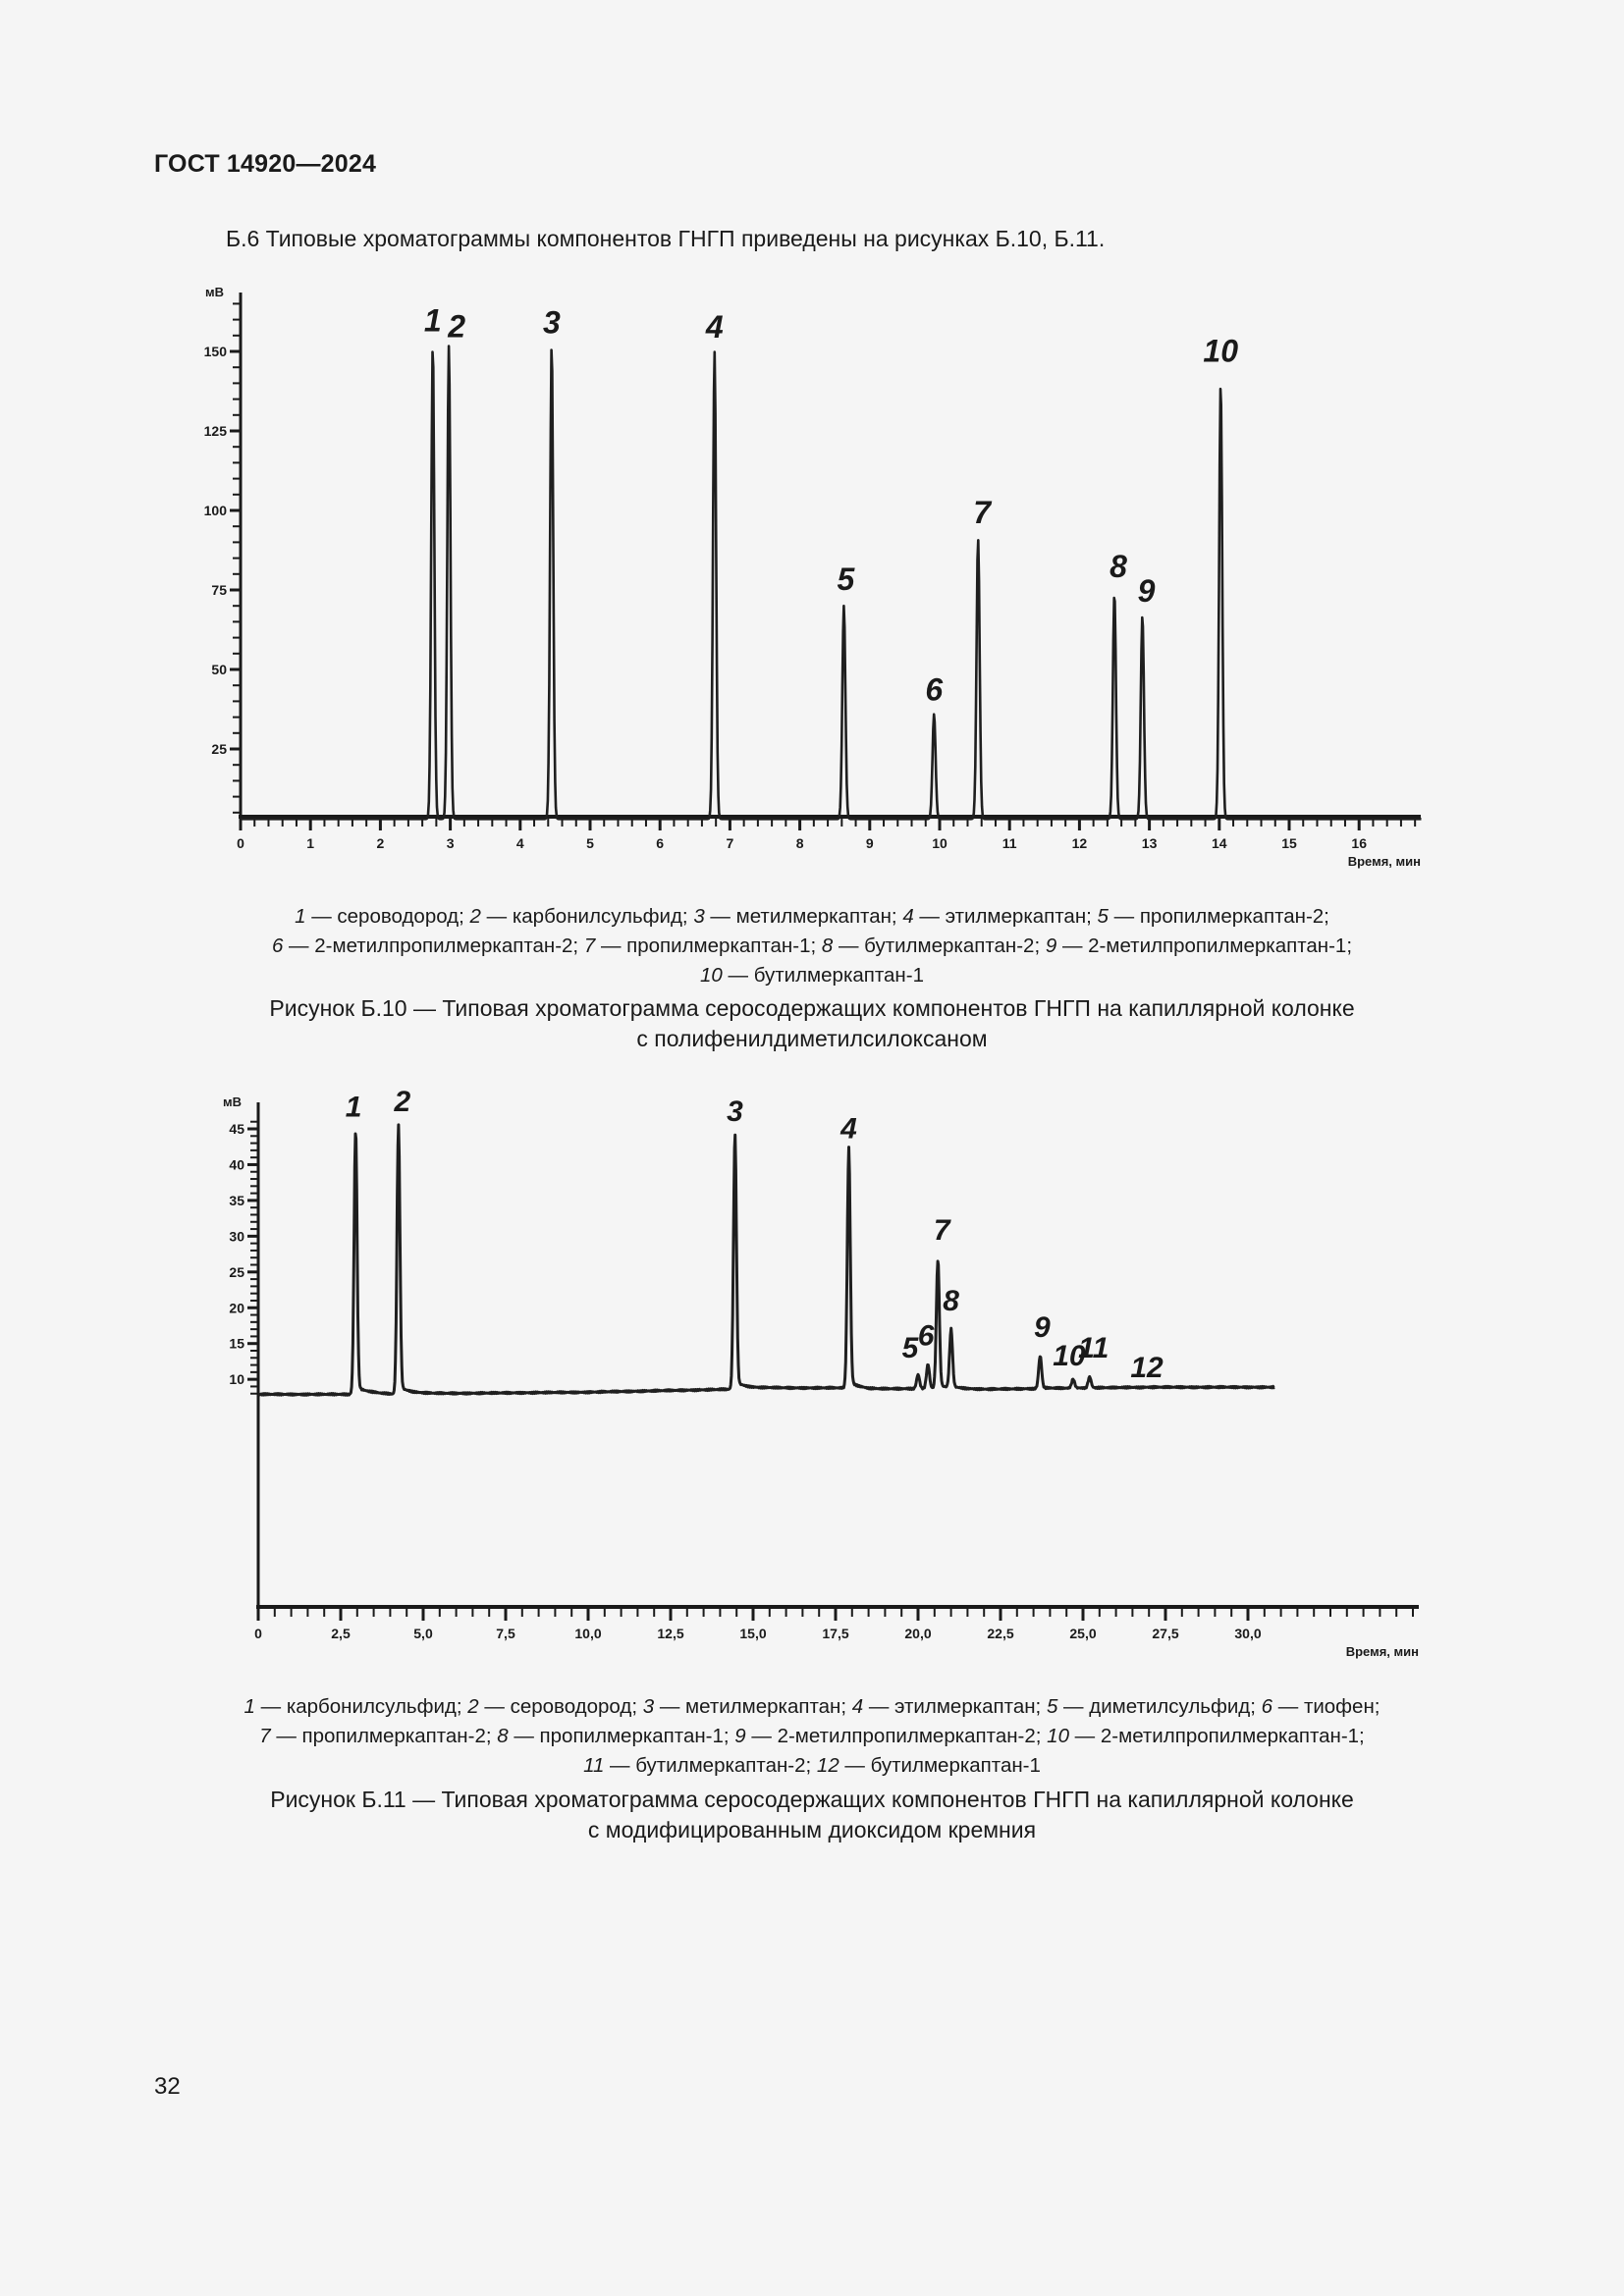 This screenshot has height=2296, width=1624. I want to click on y-tick-label: 10, so click(236, 1379).